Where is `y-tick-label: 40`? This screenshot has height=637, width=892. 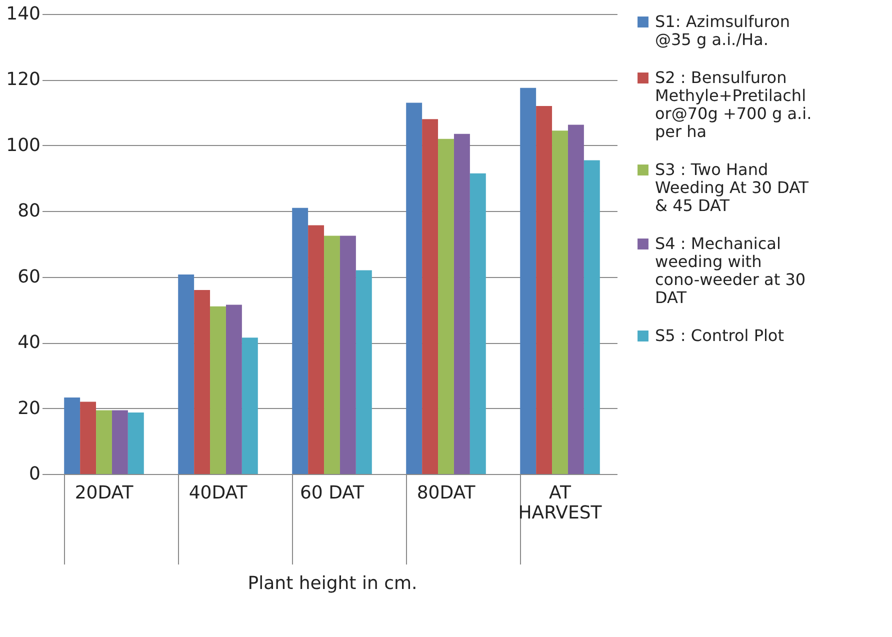
y-tick-label: 40 is located at coordinates (29, 343).